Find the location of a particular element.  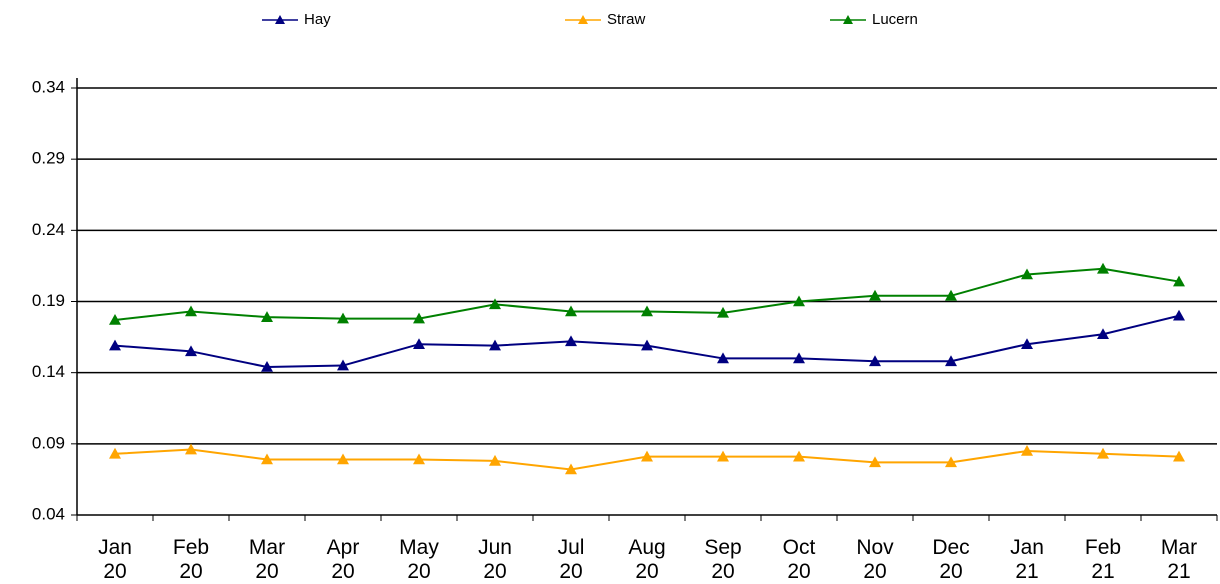

x-tick-label: Nov 20 is located at coordinates (875, 559).